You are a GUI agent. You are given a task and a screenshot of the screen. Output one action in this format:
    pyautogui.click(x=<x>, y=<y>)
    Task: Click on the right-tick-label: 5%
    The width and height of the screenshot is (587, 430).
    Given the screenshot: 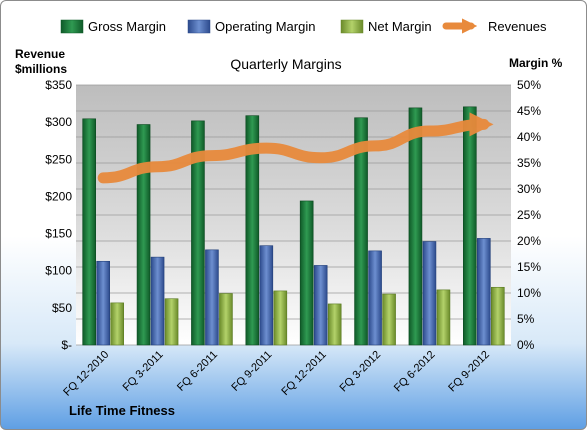 What is the action you would take?
    pyautogui.click(x=526, y=319)
    